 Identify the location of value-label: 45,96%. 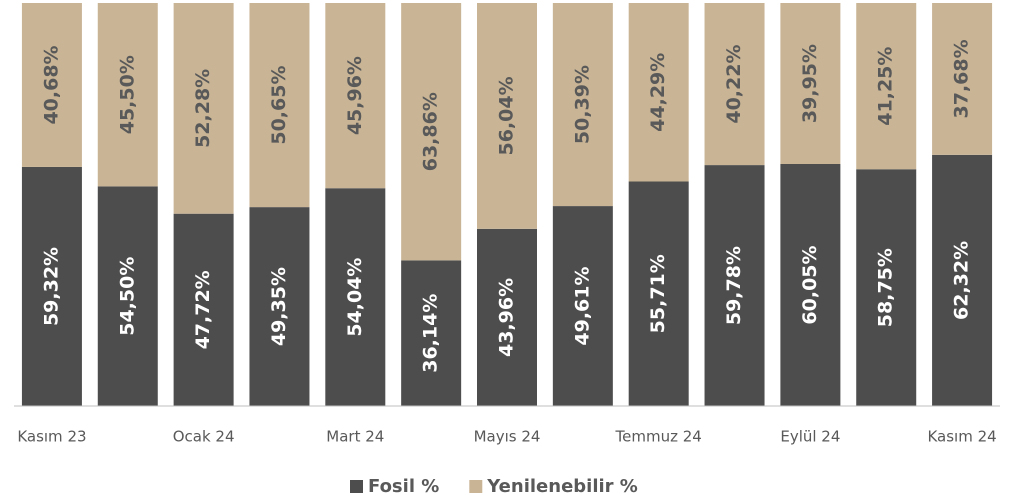
(355, 95).